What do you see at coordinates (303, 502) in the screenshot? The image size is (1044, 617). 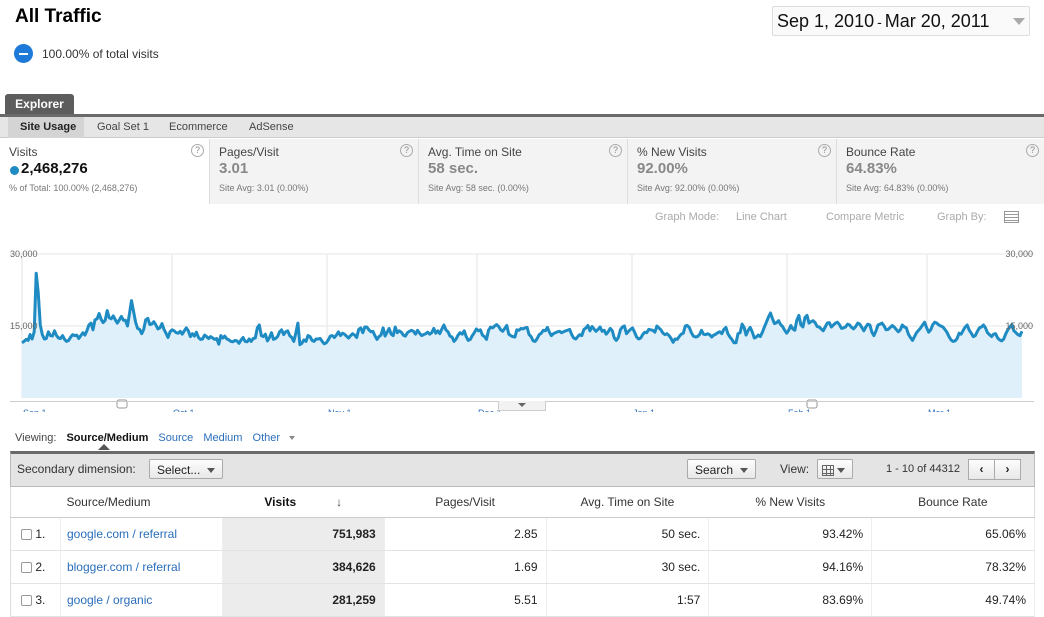 I see `header-visits: Visits ↓` at bounding box center [303, 502].